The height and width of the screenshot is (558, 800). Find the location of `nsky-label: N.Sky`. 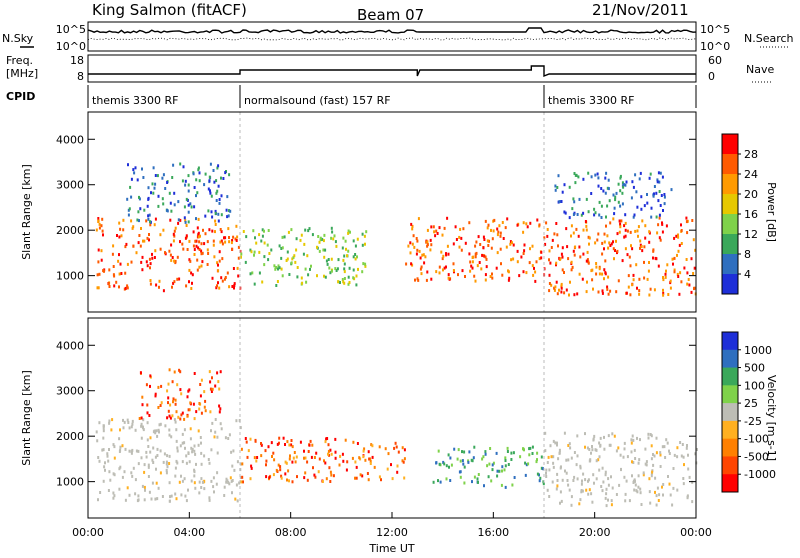

nsky-label: N.Sky is located at coordinates (18, 38).